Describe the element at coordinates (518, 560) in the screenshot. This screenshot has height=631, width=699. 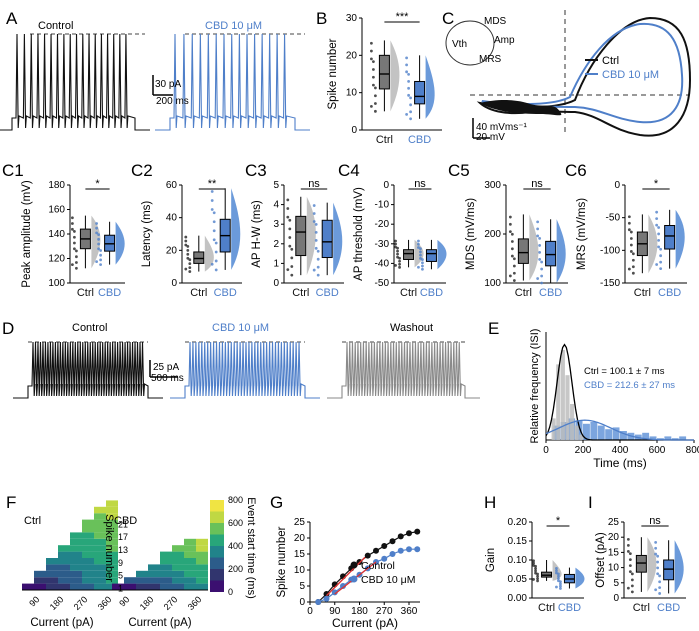
I see `y-tick-label: 0.10` at that location.